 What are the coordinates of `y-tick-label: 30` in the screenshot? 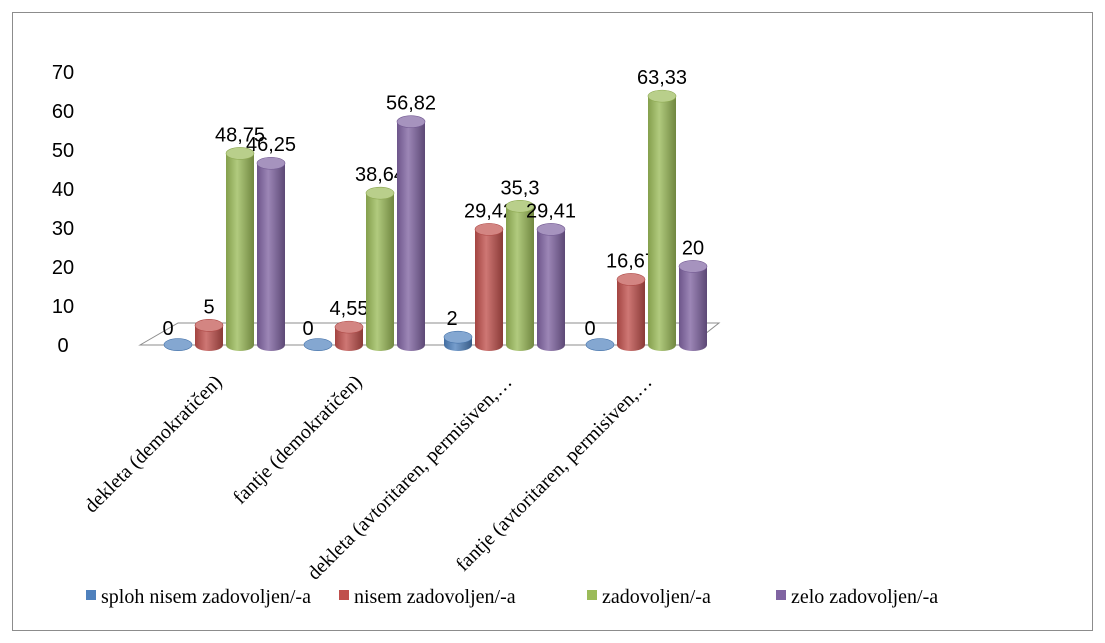 It's located at (63, 229).